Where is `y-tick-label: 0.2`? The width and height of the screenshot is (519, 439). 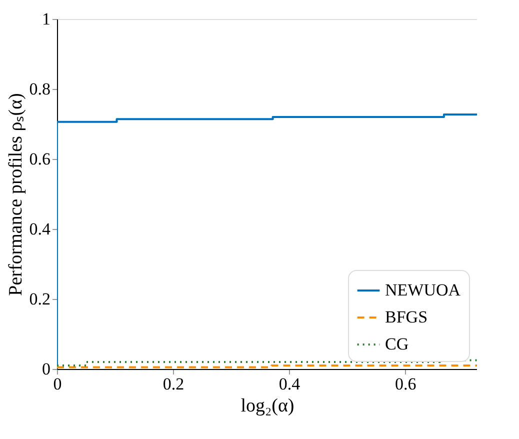 y-tick-label: 0.2 is located at coordinates (39, 299).